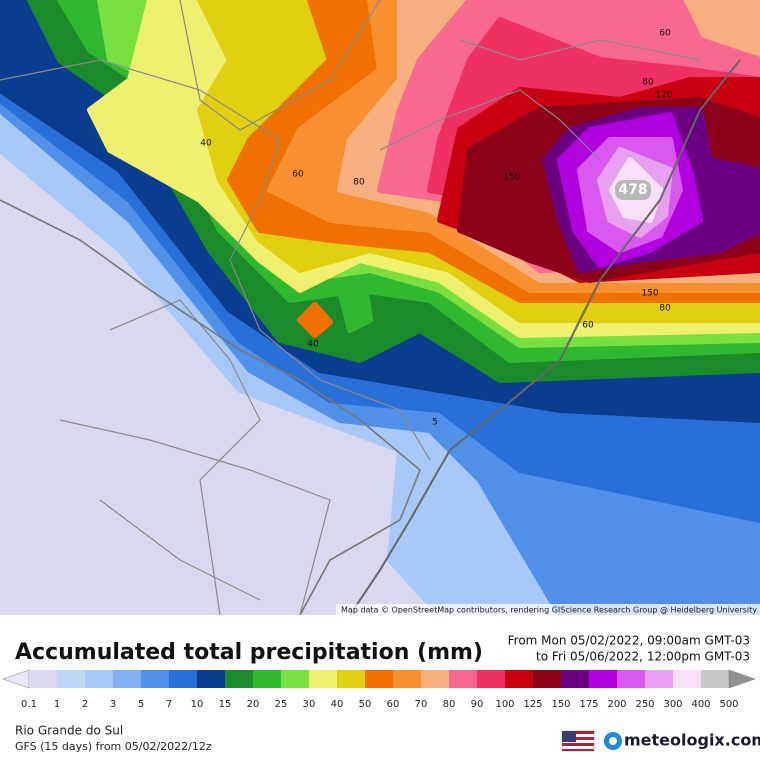 This screenshot has height=760, width=760. What do you see at coordinates (197, 704) in the screenshot?
I see `legend-label: 10` at bounding box center [197, 704].